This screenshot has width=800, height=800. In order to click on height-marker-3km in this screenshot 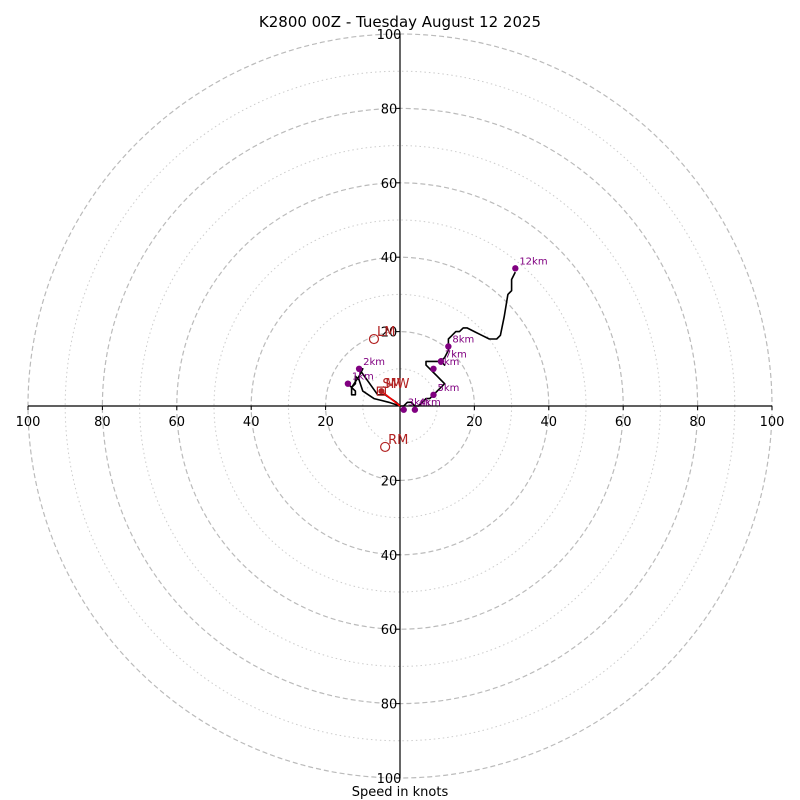, I will do `click(403, 409)`.